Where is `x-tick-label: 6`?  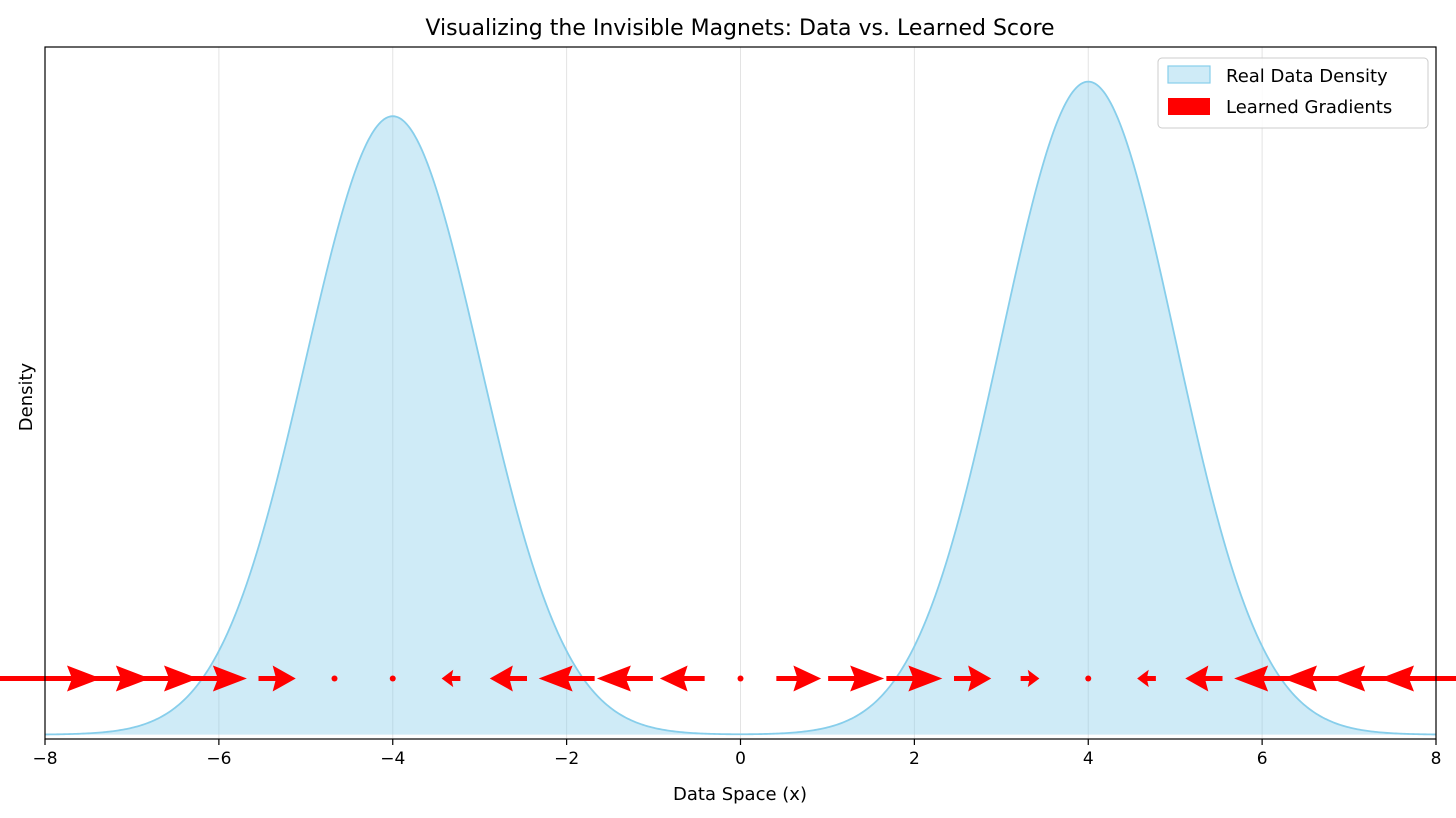
x-tick-label: 6 is located at coordinates (1262, 759).